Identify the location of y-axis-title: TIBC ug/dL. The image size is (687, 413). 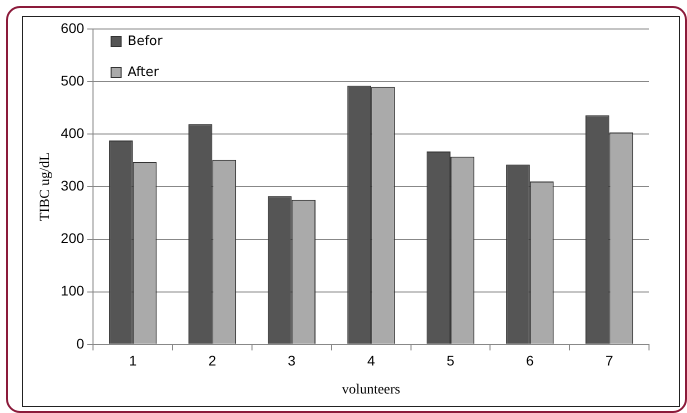
(46, 187).